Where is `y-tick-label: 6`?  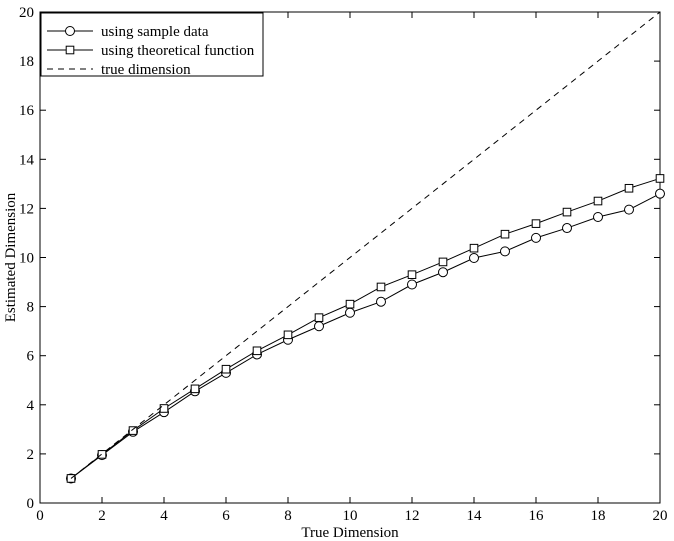 y-tick-label: 6 is located at coordinates (31, 357).